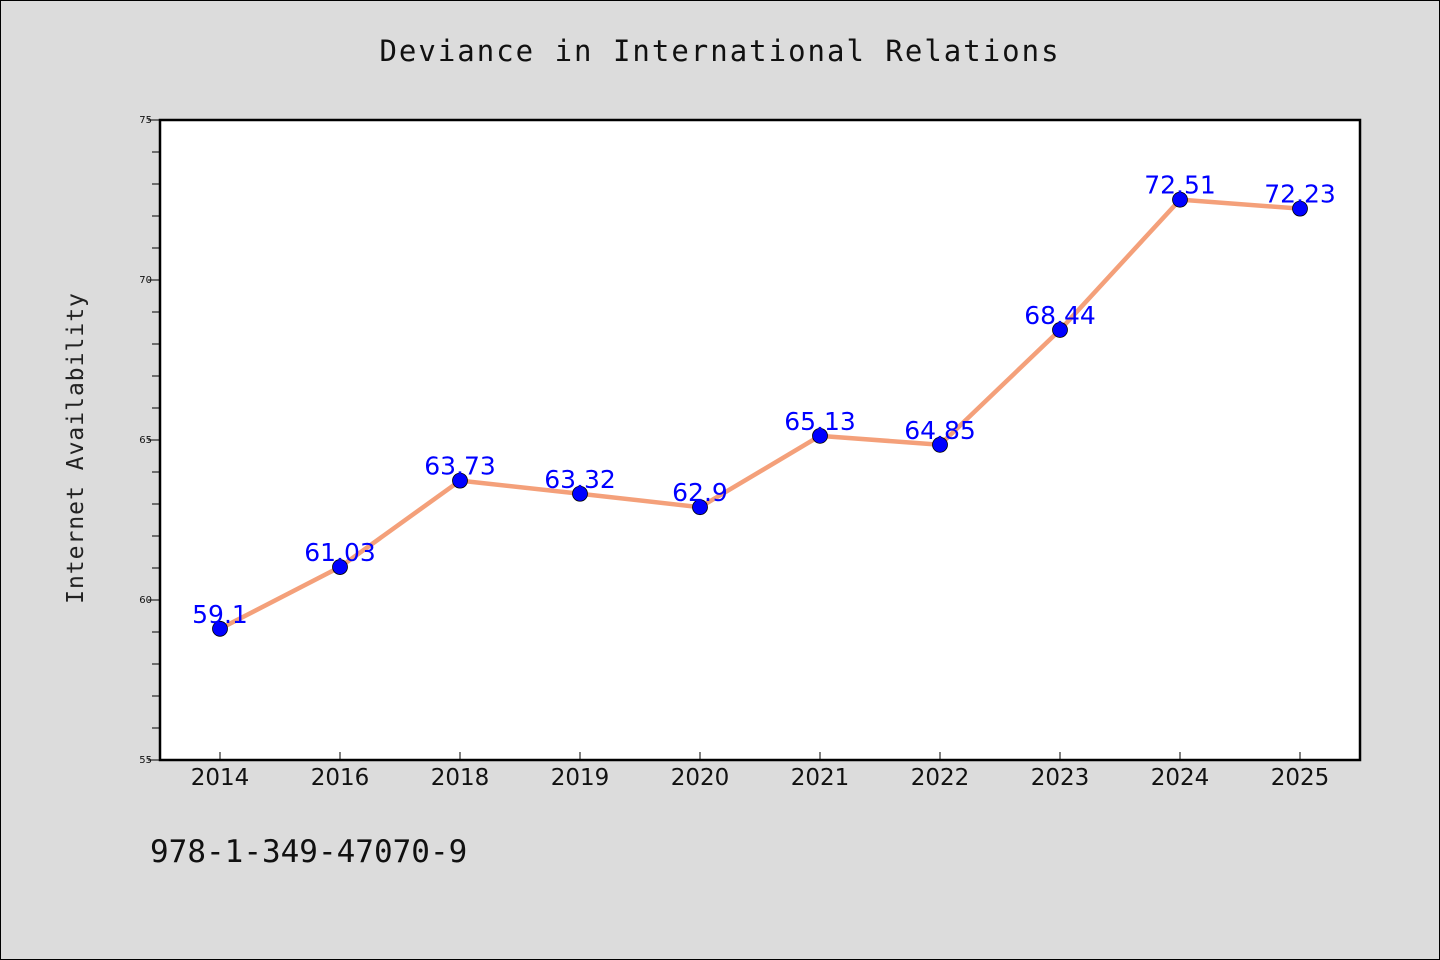 This screenshot has height=960, width=1440. Describe the element at coordinates (309, 852) in the screenshot. I see `isbn-code: 978-1-349-47070-9` at that location.